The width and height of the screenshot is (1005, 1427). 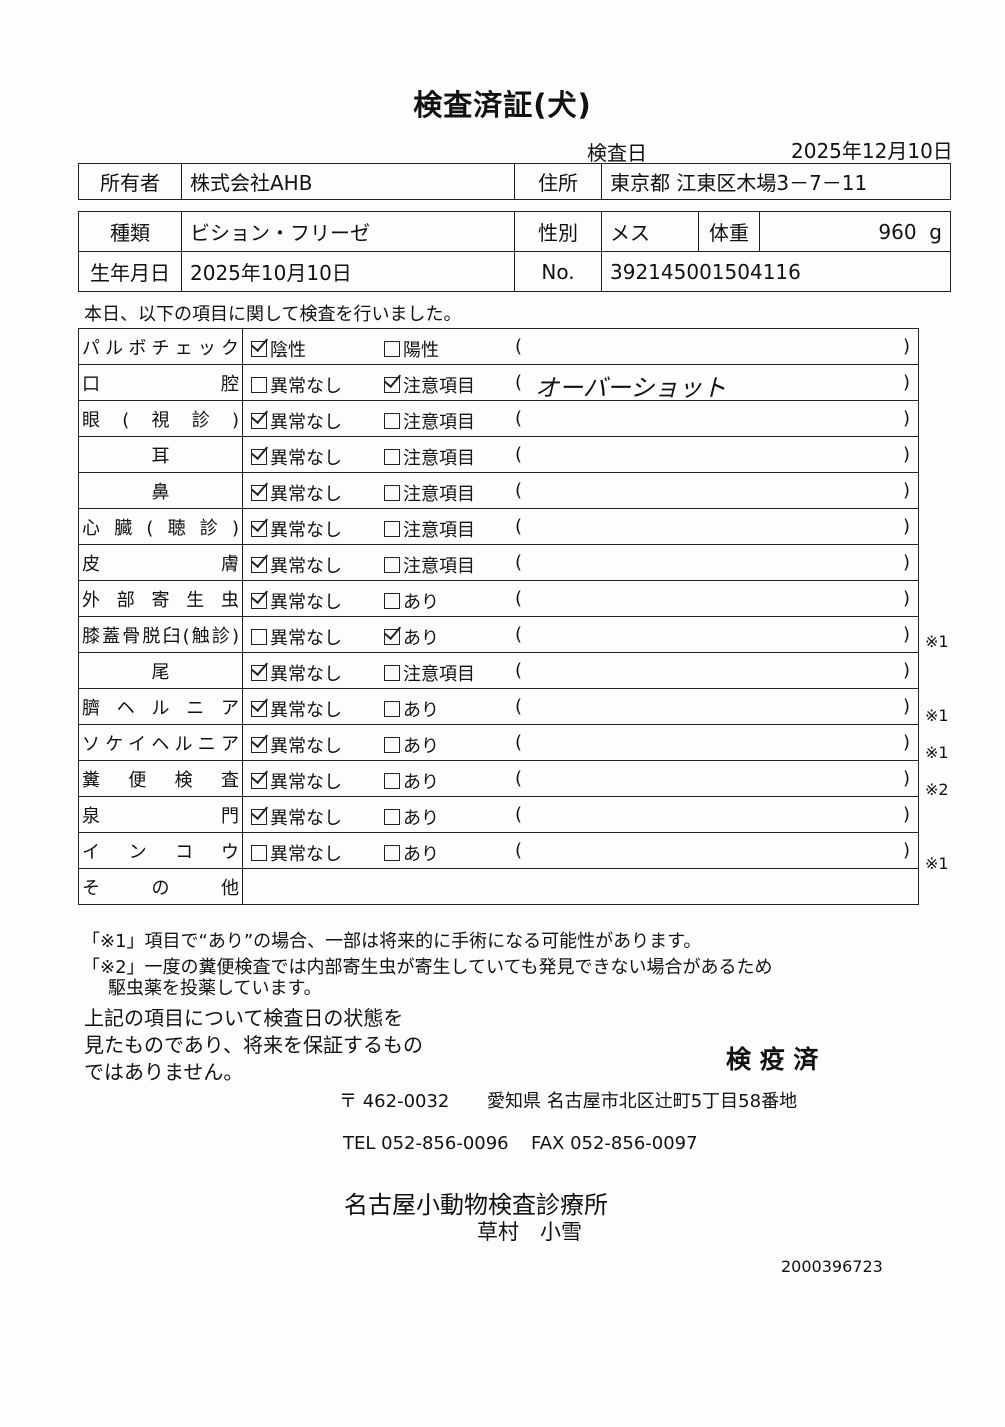 What do you see at coordinates (580, 670) in the screenshot?
I see `exam-result-cell: 異常なし 注意項目 ()` at bounding box center [580, 670].